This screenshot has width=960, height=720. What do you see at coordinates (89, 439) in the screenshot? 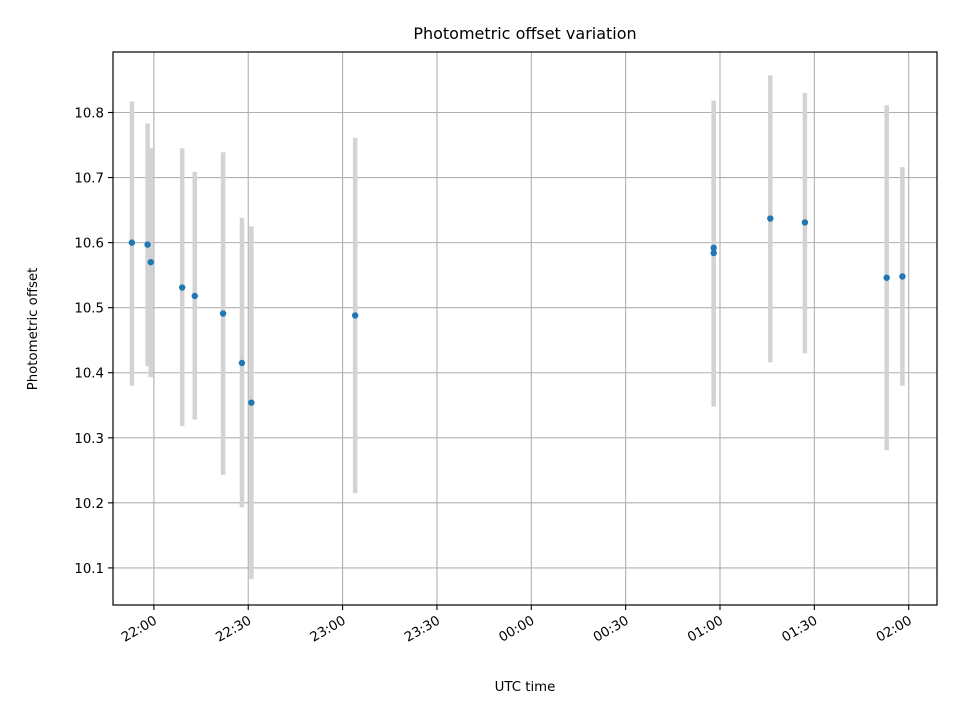
I see `y-tick-label: 10.3` at bounding box center [89, 439].